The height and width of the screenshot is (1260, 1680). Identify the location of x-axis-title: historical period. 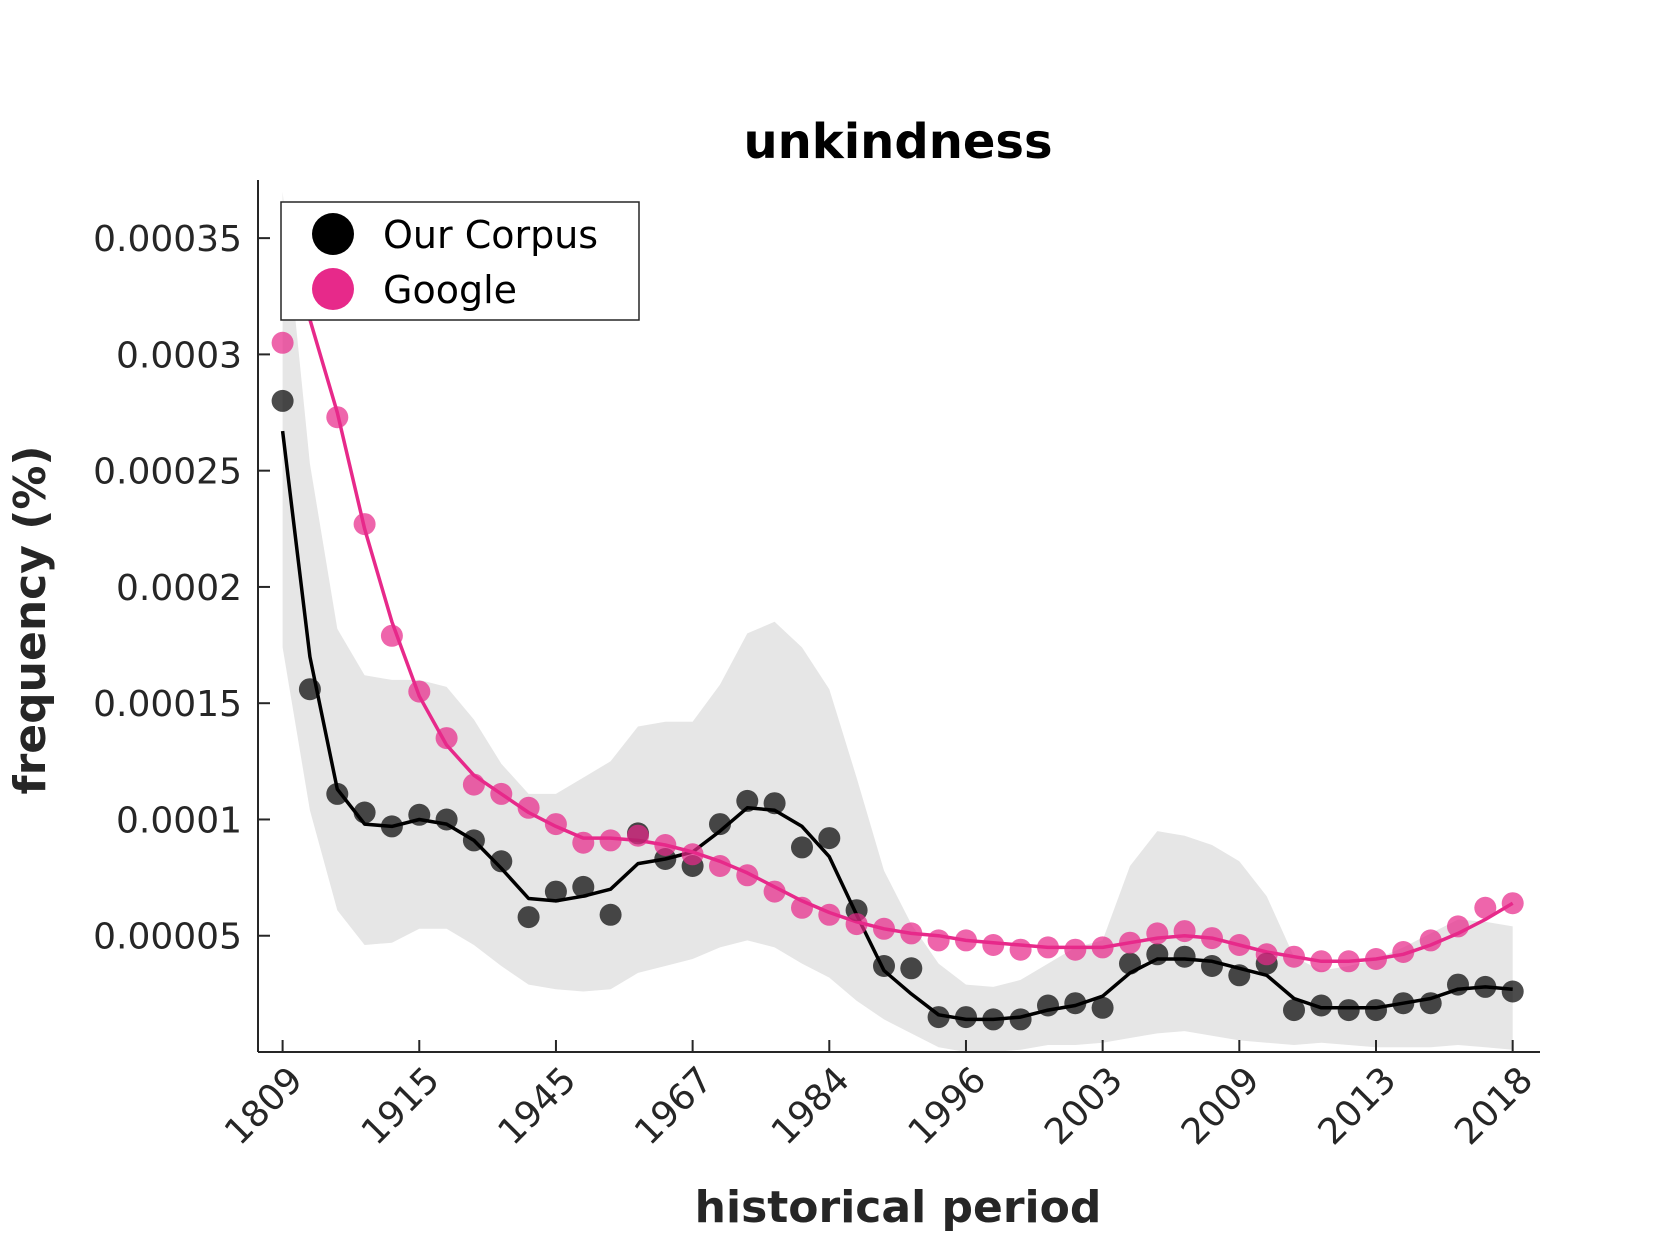
(898, 1207).